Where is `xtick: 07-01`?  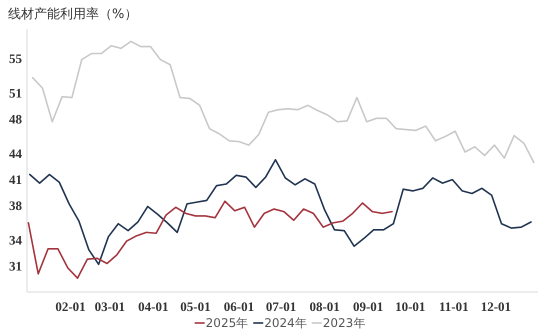
xtick: 07-01 is located at coordinates (281, 306).